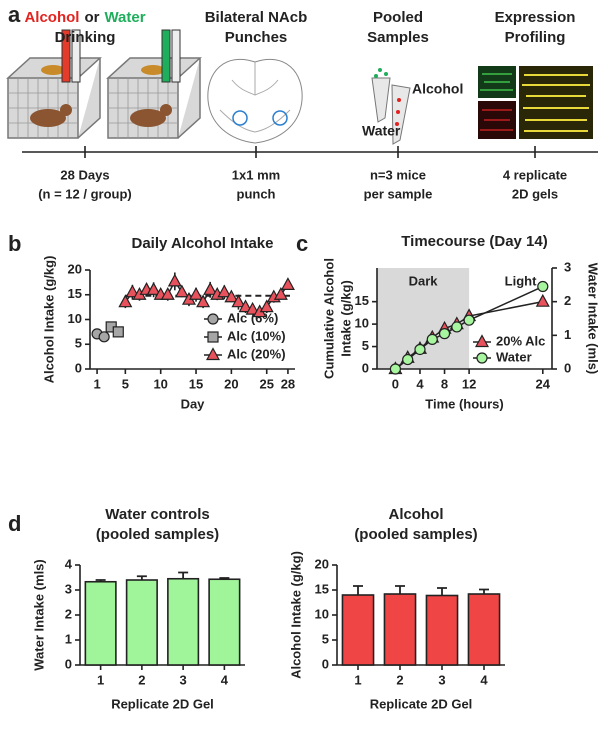 The height and width of the screenshot is (750, 614). I want to click on x-tick-label: 15, so click(196, 383).